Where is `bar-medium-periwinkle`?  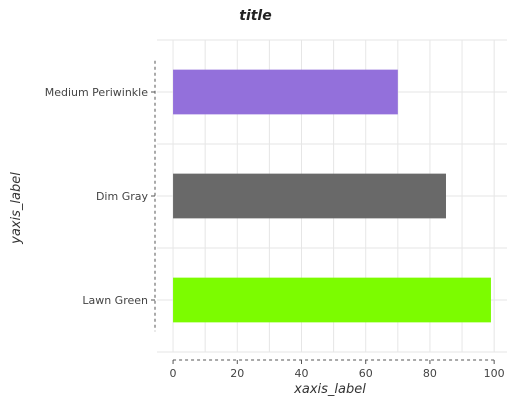 bar-medium-periwinkle is located at coordinates (285, 92).